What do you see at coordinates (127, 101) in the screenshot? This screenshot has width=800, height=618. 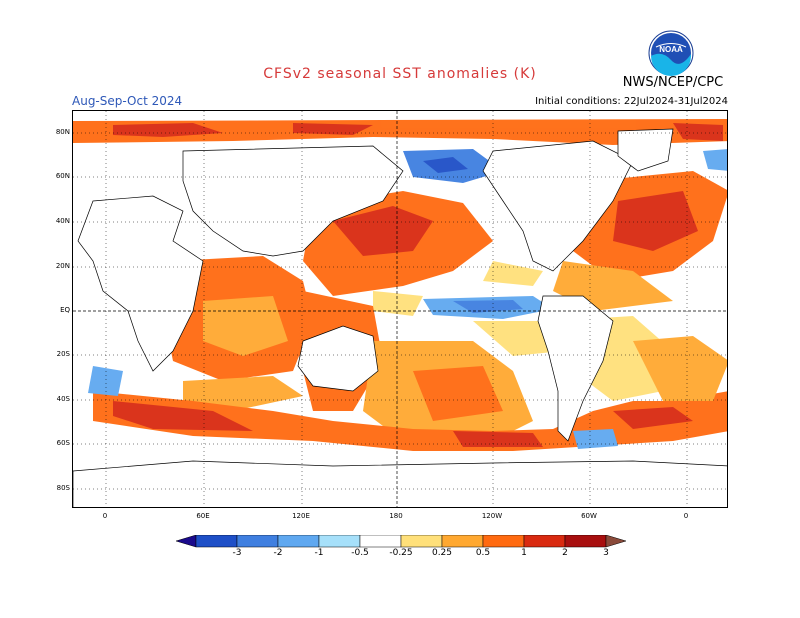 I see `season-label: Aug-Sep-Oct 2024` at bounding box center [127, 101].